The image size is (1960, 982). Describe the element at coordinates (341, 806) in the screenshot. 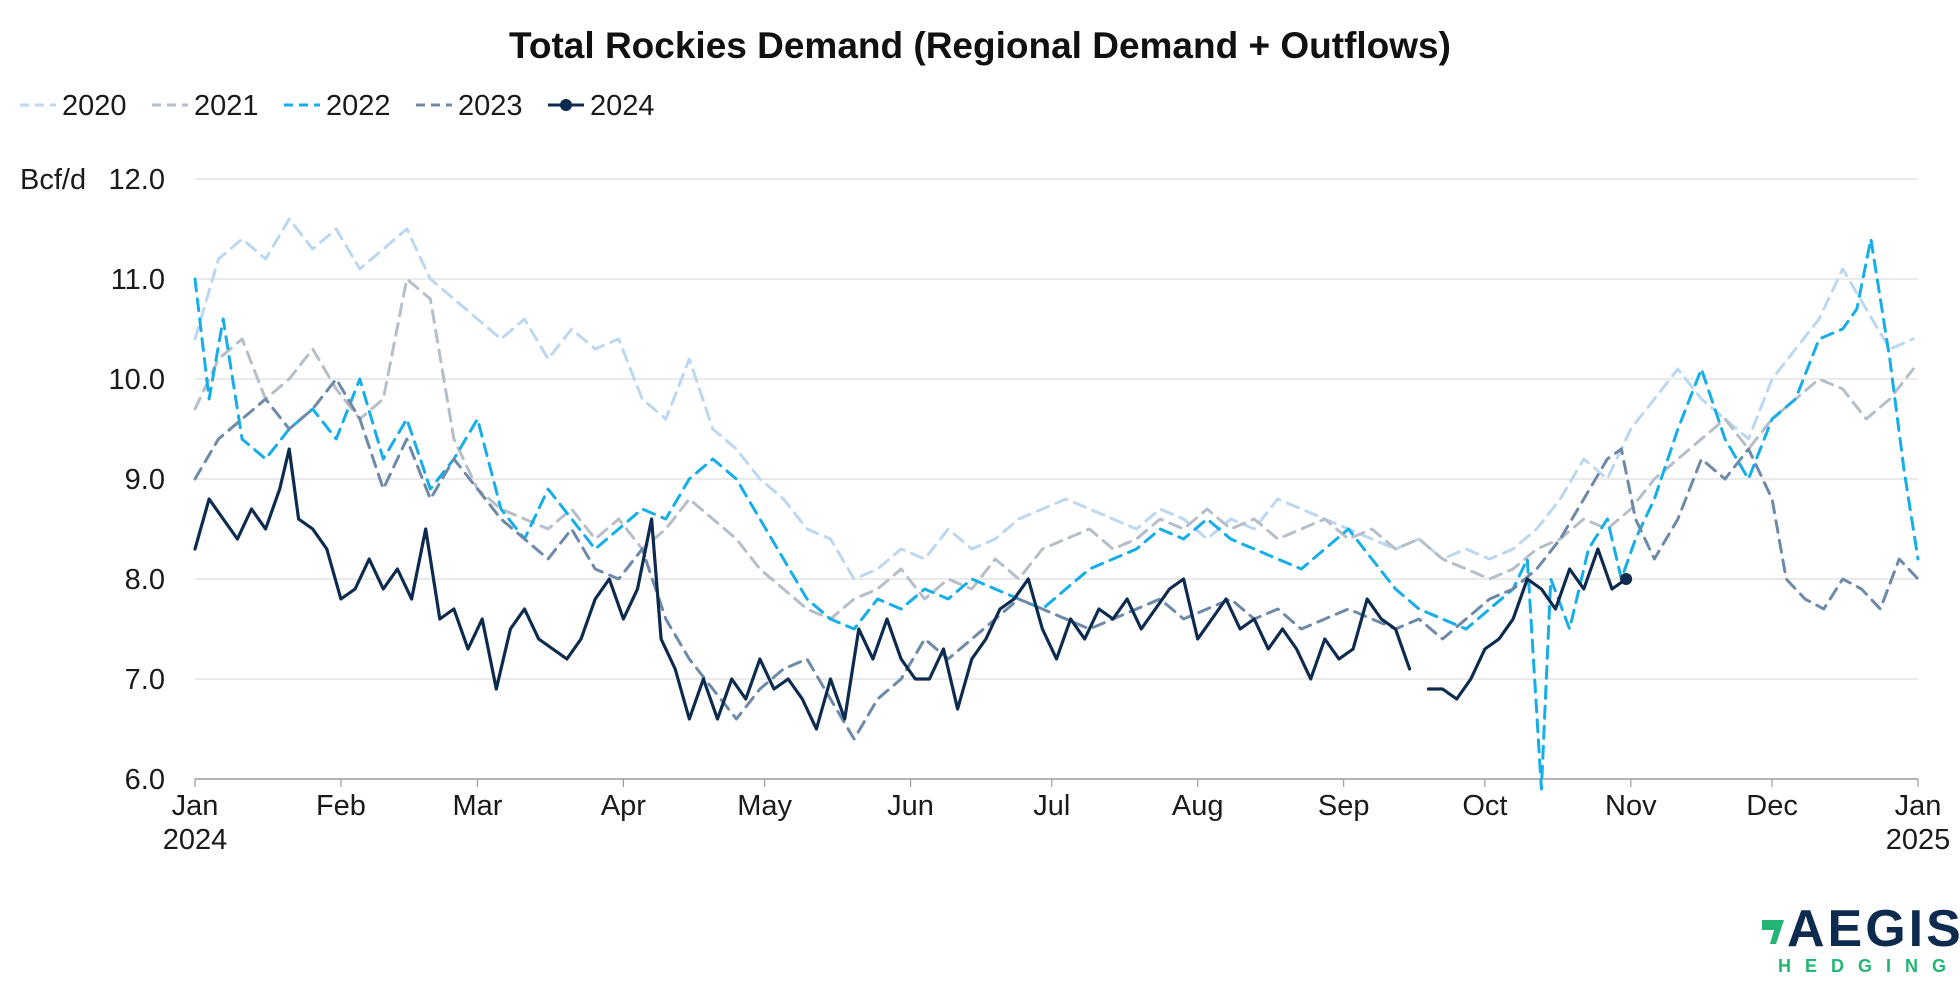

I see `x-tick-label: Feb` at that location.